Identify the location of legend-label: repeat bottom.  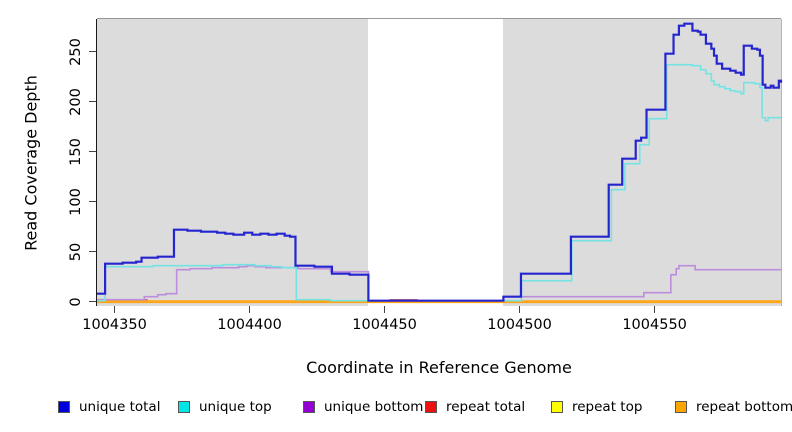
(744, 407).